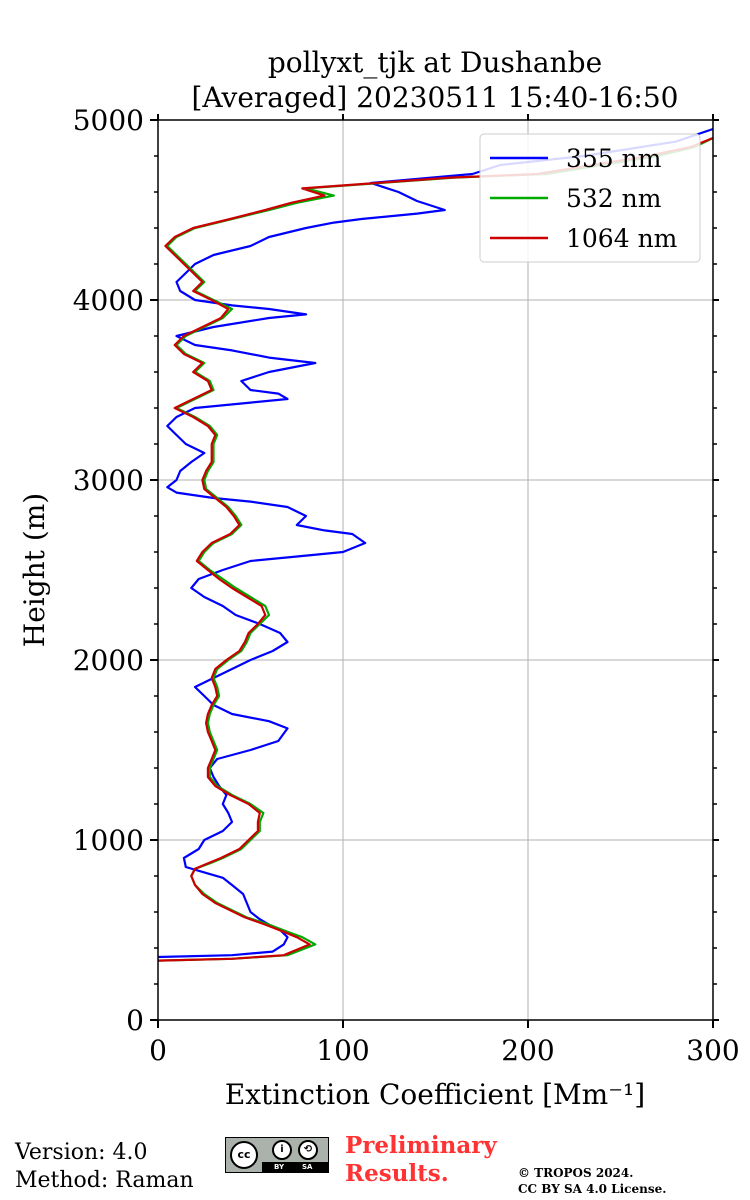 The image size is (750, 1200). What do you see at coordinates (104, 1180) in the screenshot?
I see `method-label: Method: Raman` at bounding box center [104, 1180].